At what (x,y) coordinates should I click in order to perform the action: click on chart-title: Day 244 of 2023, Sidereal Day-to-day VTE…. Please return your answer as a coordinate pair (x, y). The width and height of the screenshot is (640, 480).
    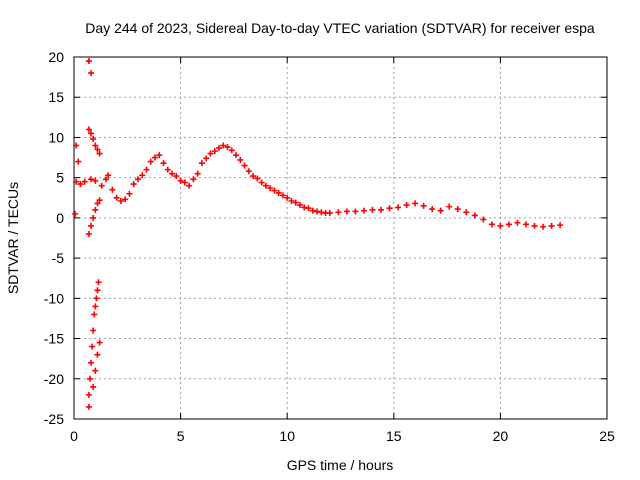
    Looking at the image, I should click on (340, 28).